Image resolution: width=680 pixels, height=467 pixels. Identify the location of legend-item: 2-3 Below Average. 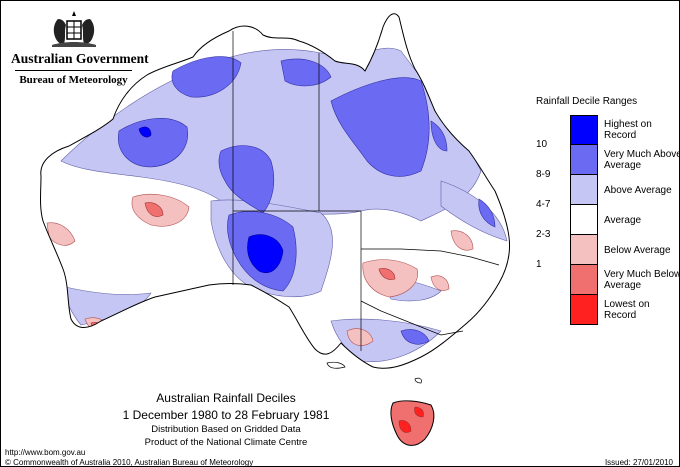
(606, 247).